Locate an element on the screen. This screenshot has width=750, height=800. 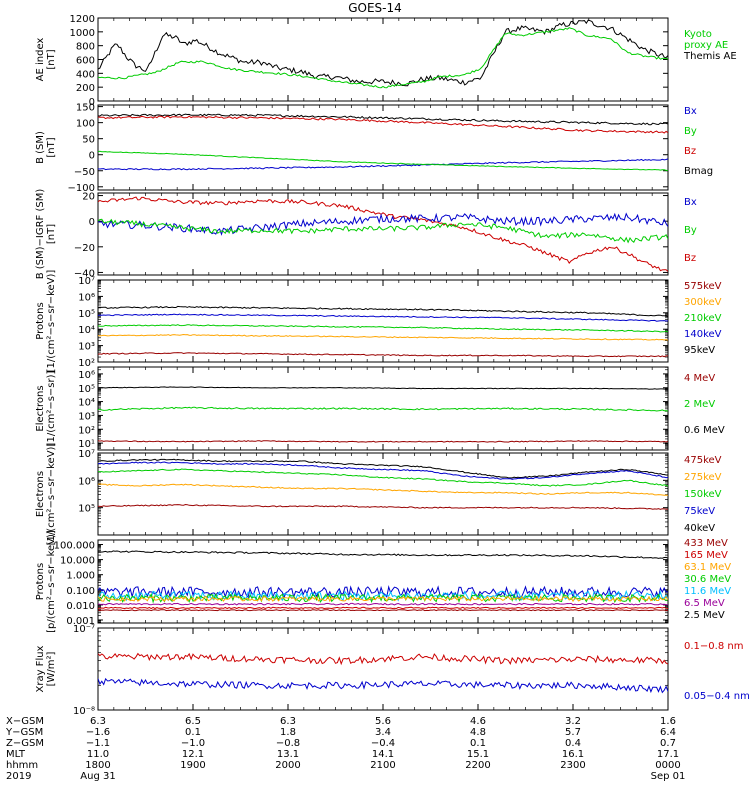
ephemeris-value: 6.4 is located at coordinates (668, 732).